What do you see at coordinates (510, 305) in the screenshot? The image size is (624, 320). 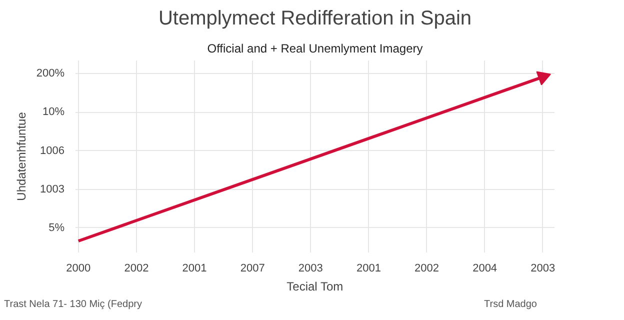 I see `text: Trsd Madgo` at bounding box center [510, 305].